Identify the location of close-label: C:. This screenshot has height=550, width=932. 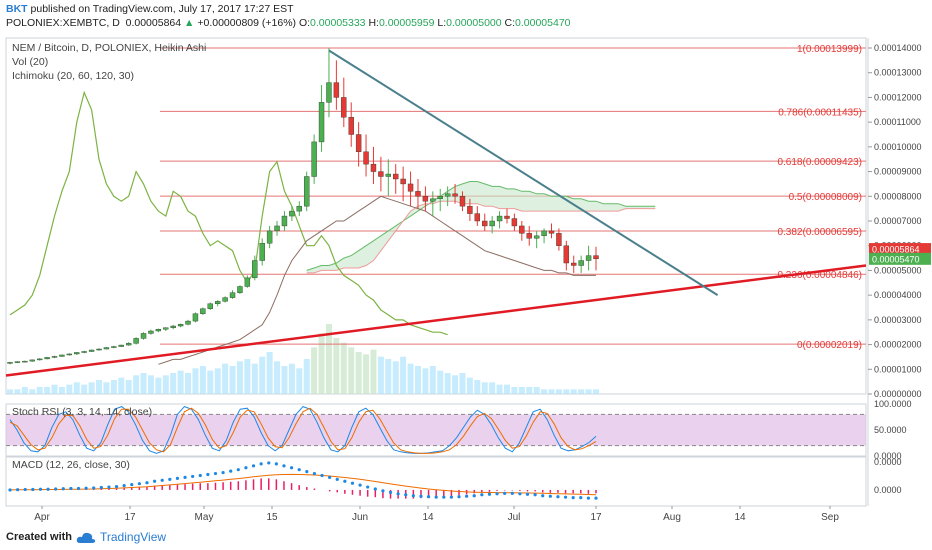
(510, 23).